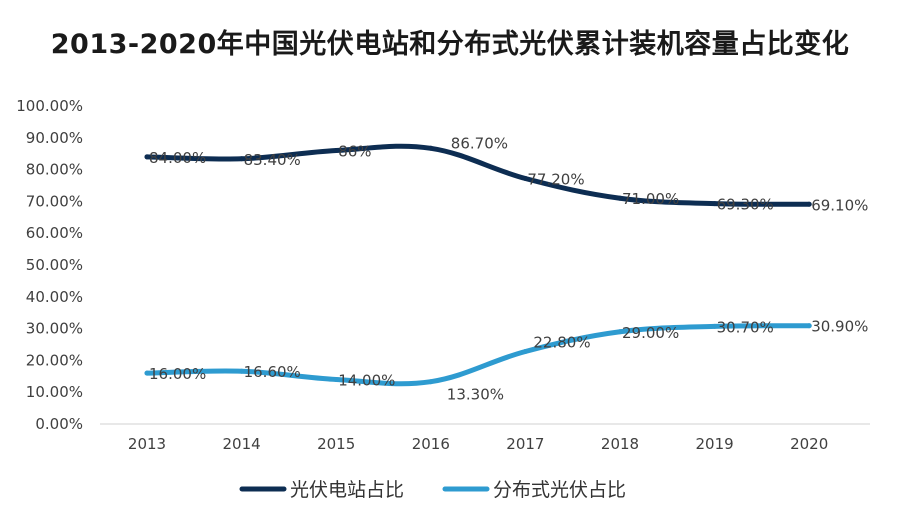 The height and width of the screenshot is (521, 900). I want to click on x-tick-label: 2017, so click(525, 444).